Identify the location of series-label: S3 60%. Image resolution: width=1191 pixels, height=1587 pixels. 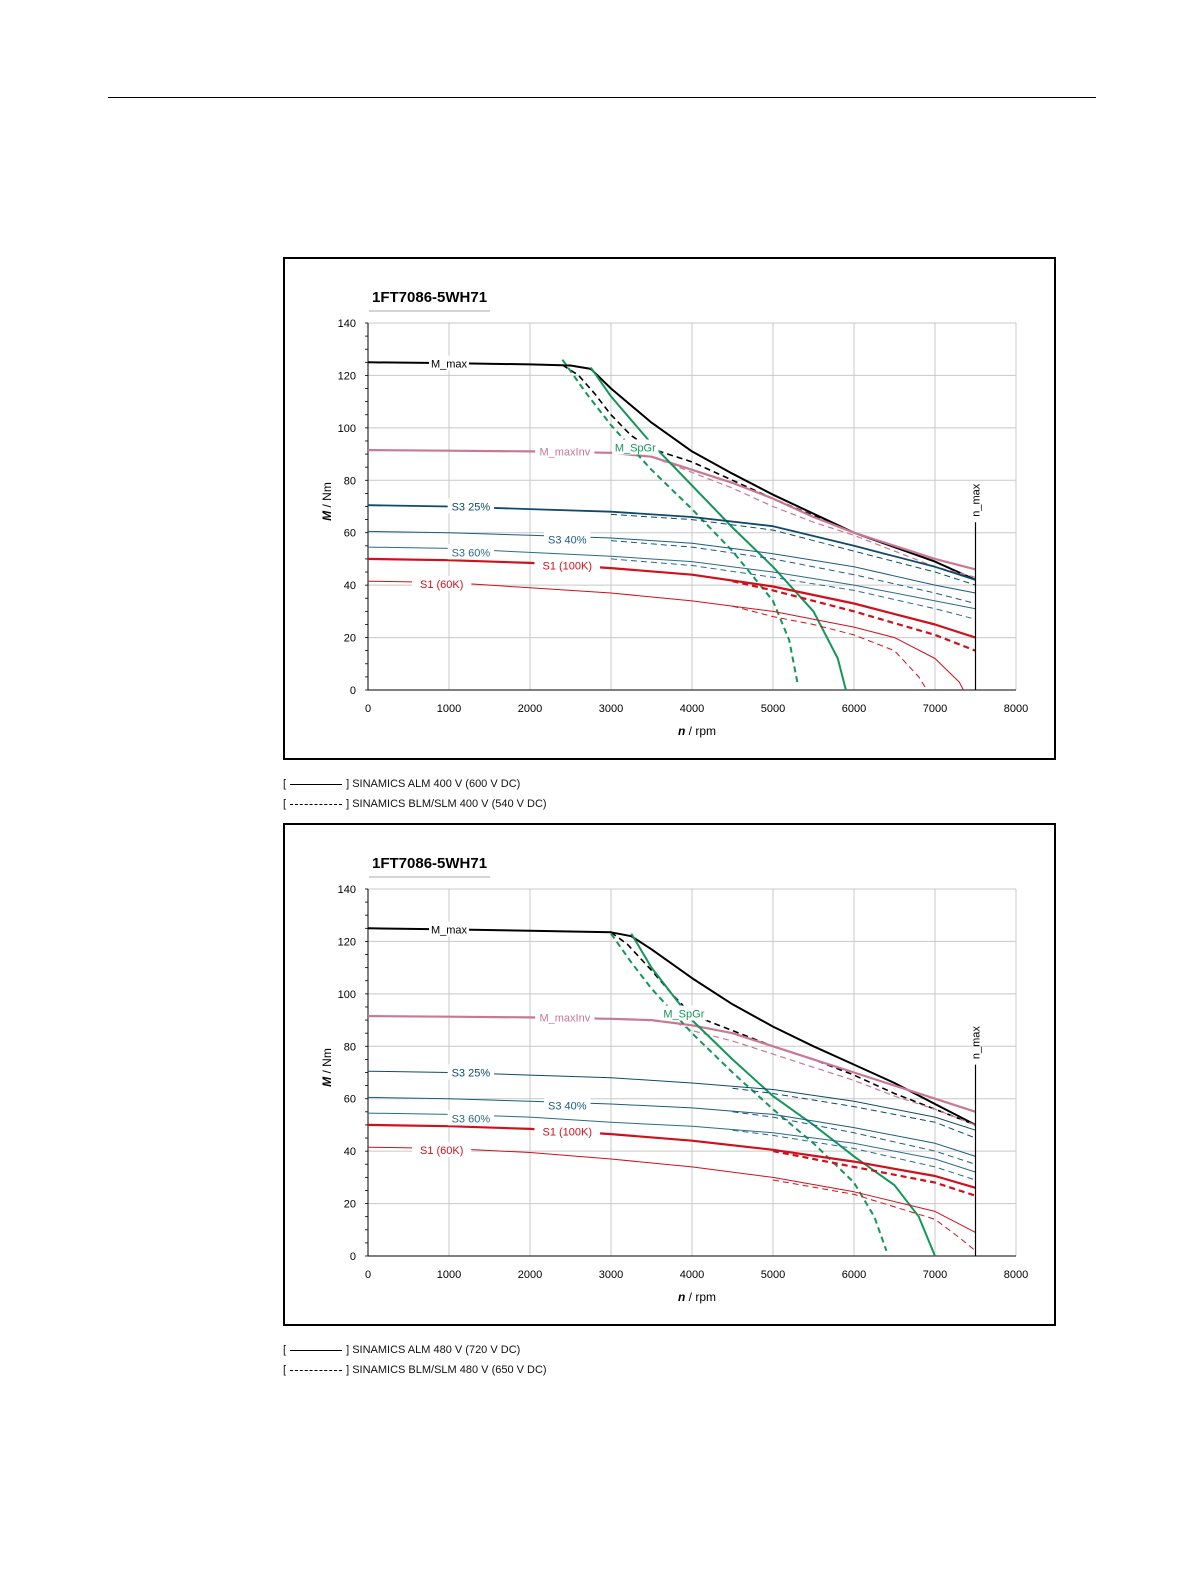
(471, 553).